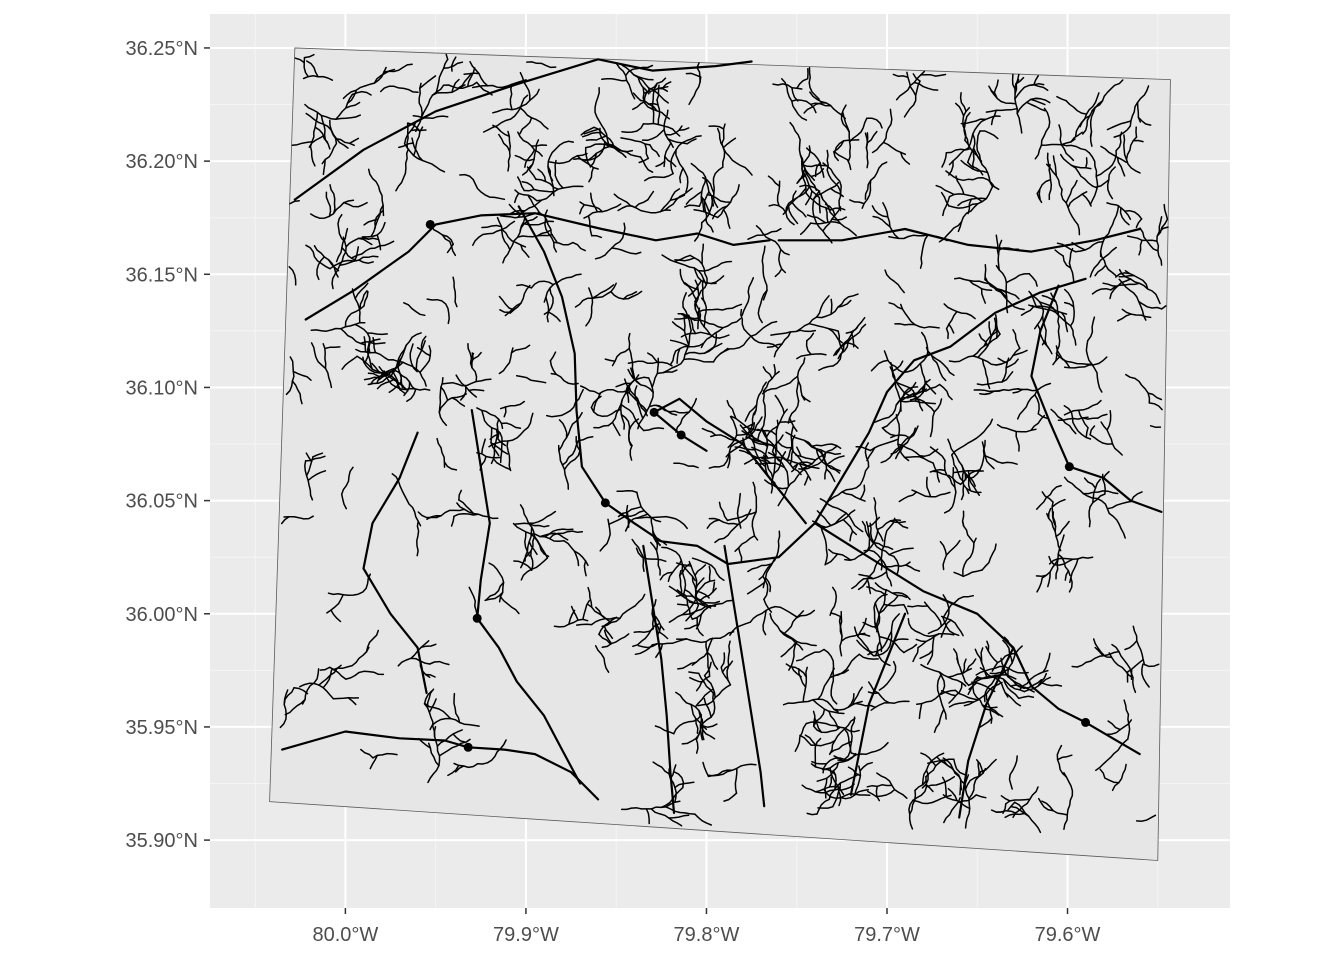  I want to click on sample-point, so click(468, 747).